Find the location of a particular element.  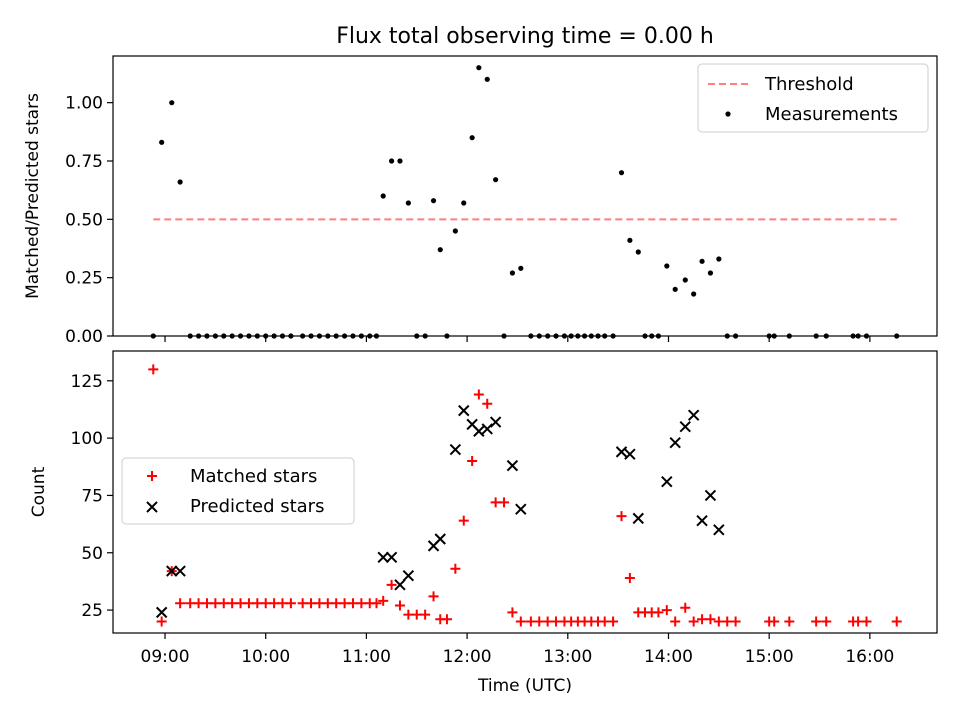

top-ytick-label: 1.00 is located at coordinates (84, 104).